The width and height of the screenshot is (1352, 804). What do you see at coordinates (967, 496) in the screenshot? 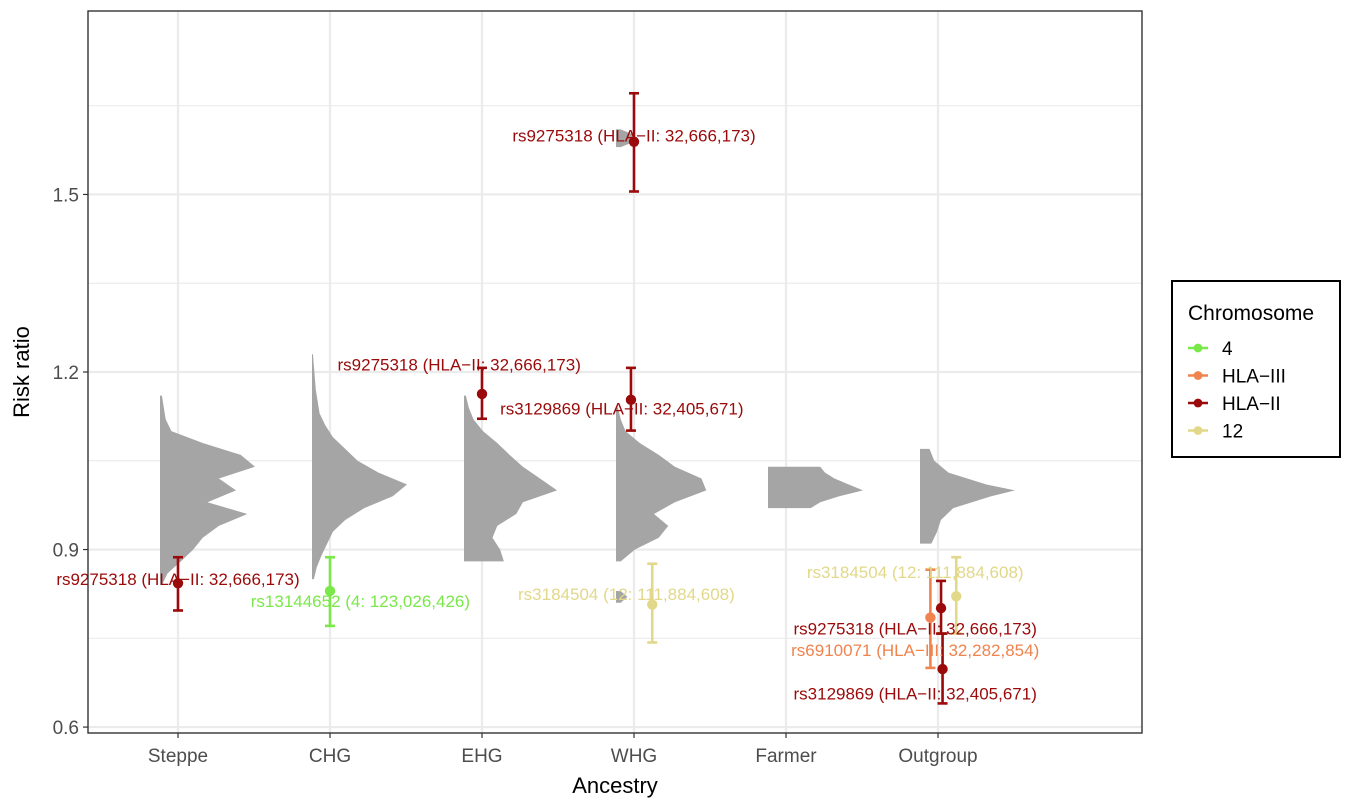
I see `density-outgroup` at bounding box center [967, 496].